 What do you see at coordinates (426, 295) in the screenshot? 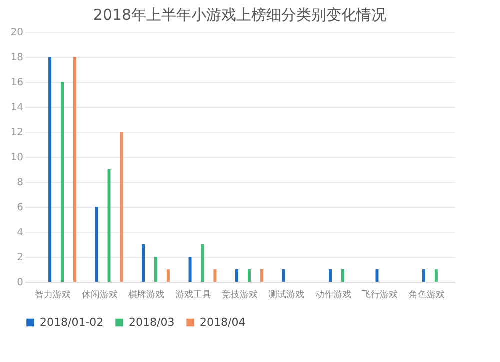
I see `x-tick-label: 角色游戏` at bounding box center [426, 295].